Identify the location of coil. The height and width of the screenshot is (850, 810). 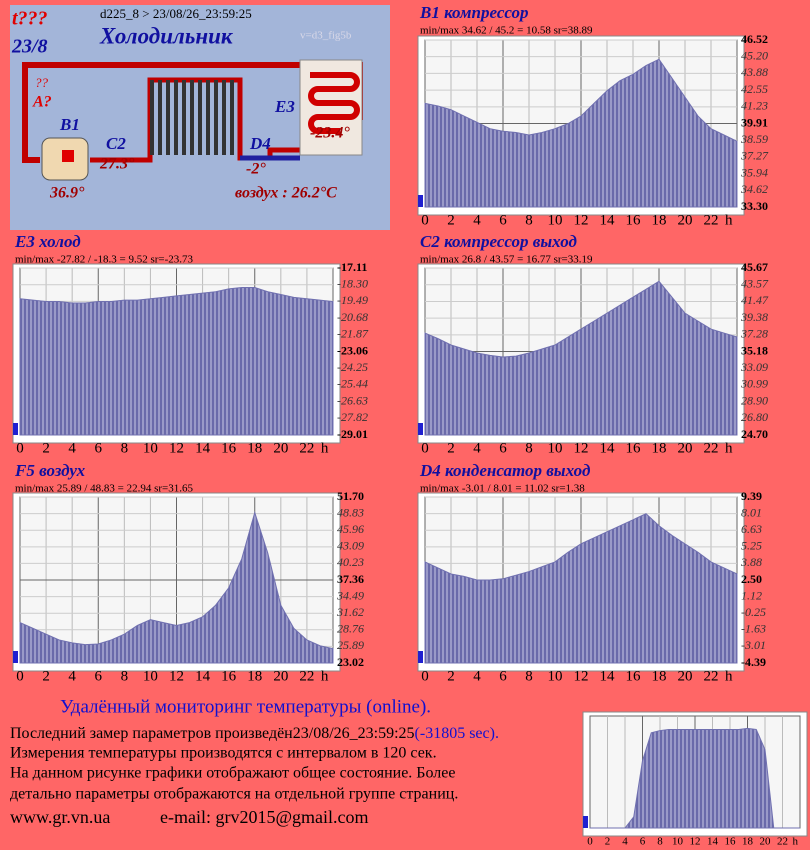
(334, 103).